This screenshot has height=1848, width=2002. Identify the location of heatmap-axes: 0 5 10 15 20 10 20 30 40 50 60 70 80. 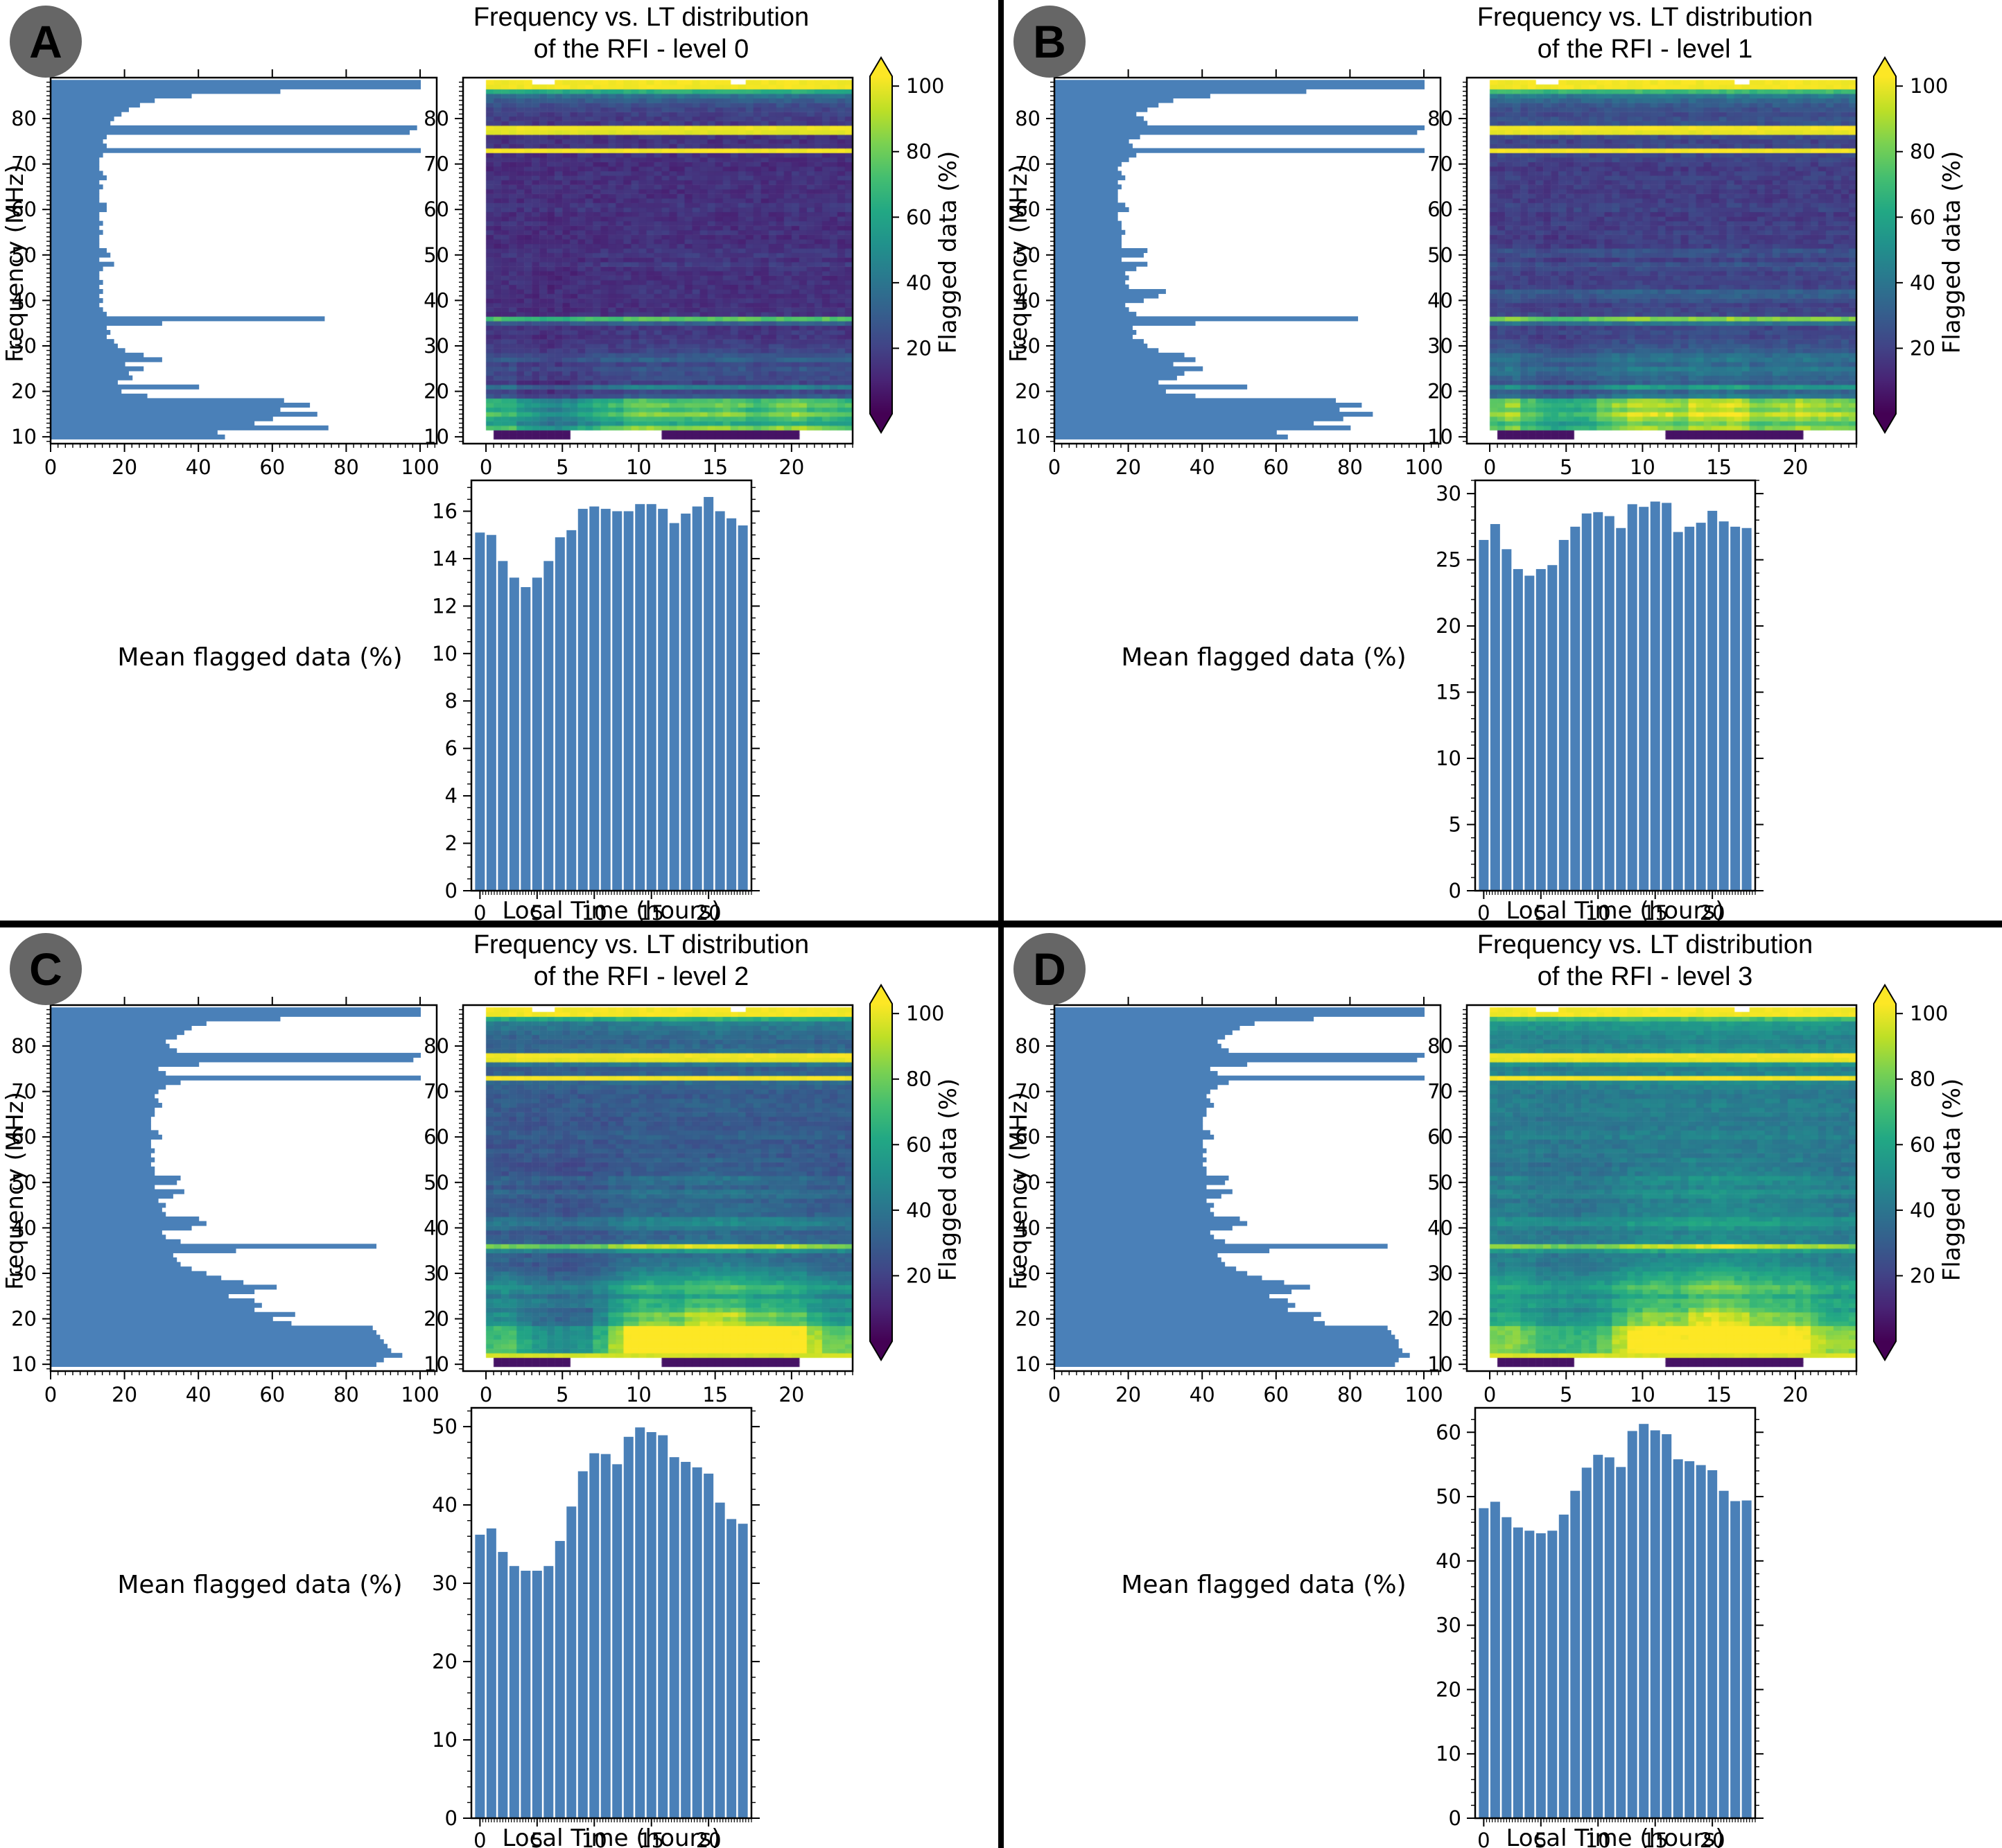
(639, 278).